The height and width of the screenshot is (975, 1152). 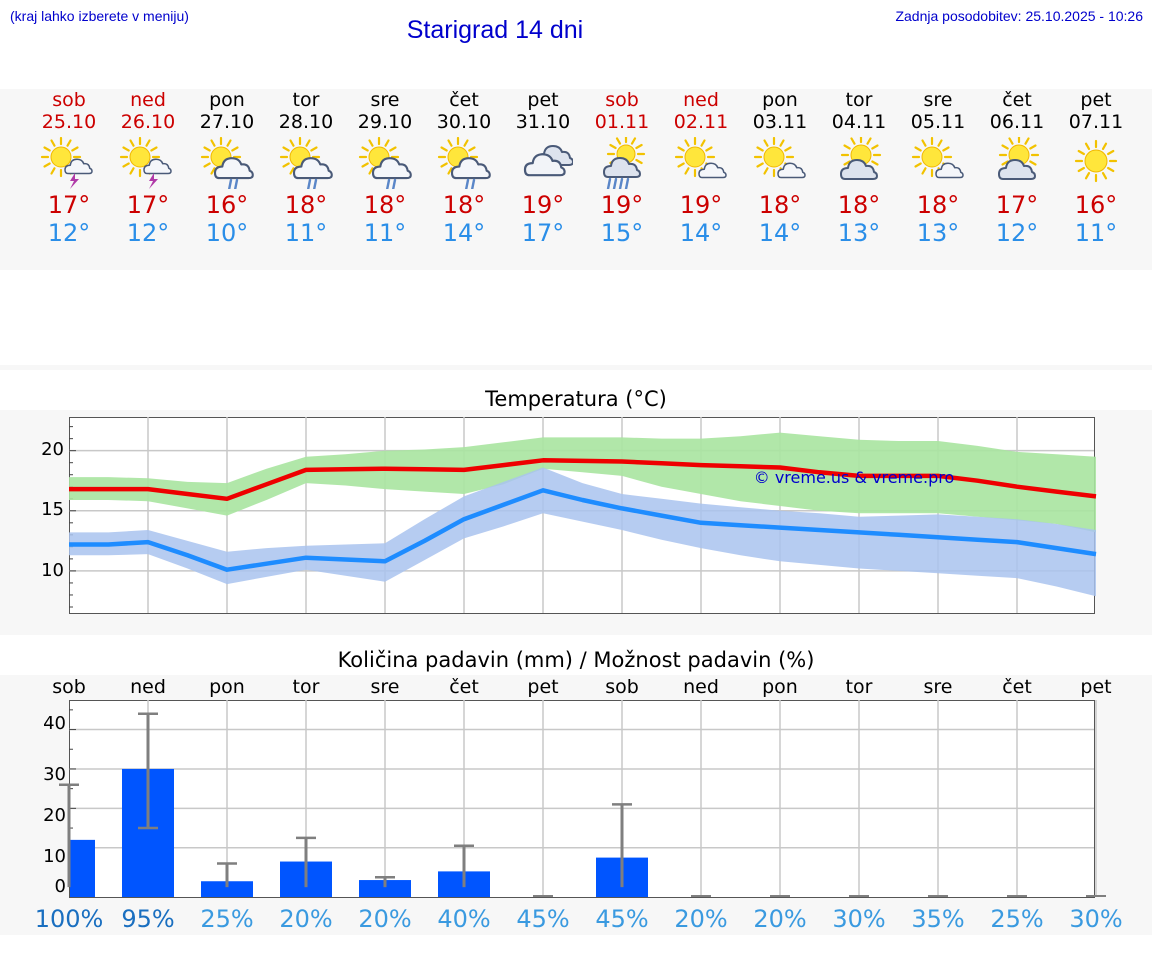 What do you see at coordinates (385, 888) in the screenshot?
I see `precipitation-bar` at bounding box center [385, 888].